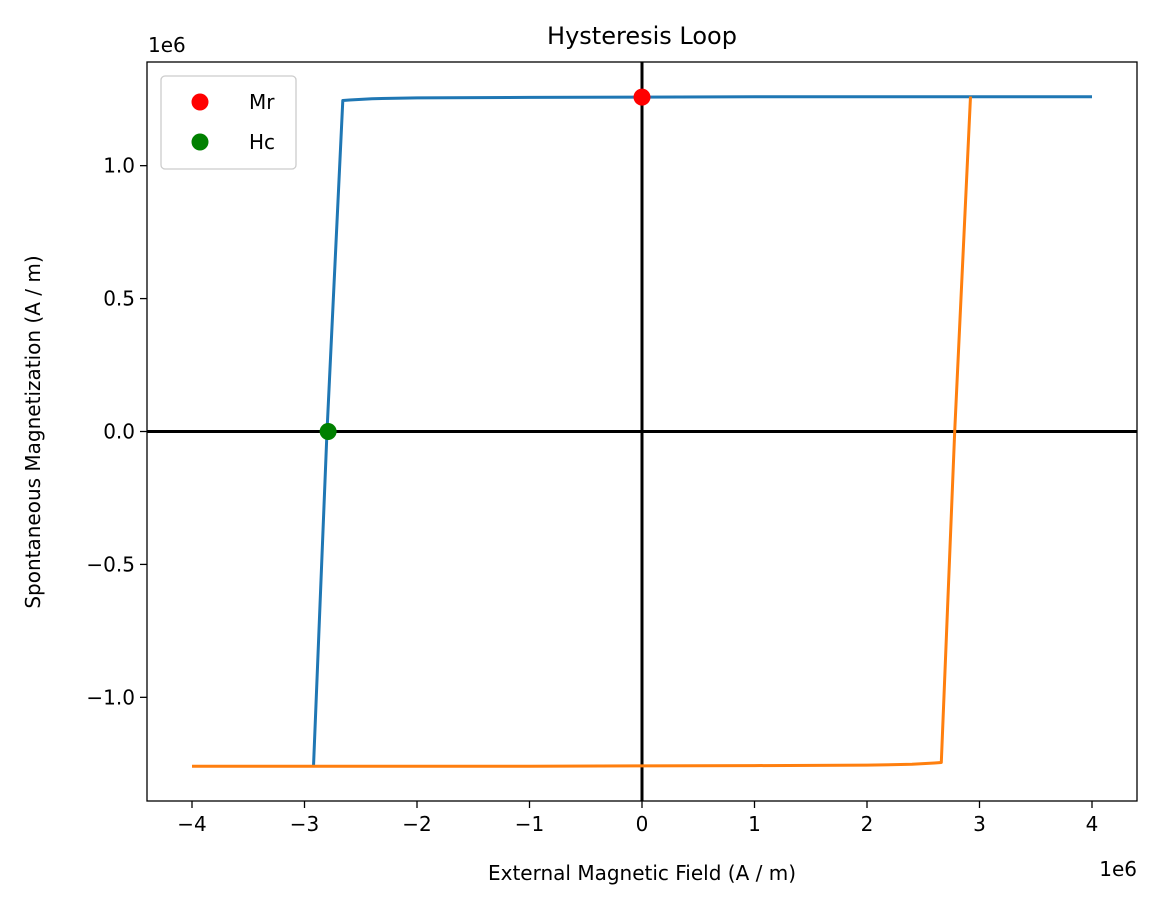 The image size is (1157, 908). I want to click on legend-box, so click(228, 122).